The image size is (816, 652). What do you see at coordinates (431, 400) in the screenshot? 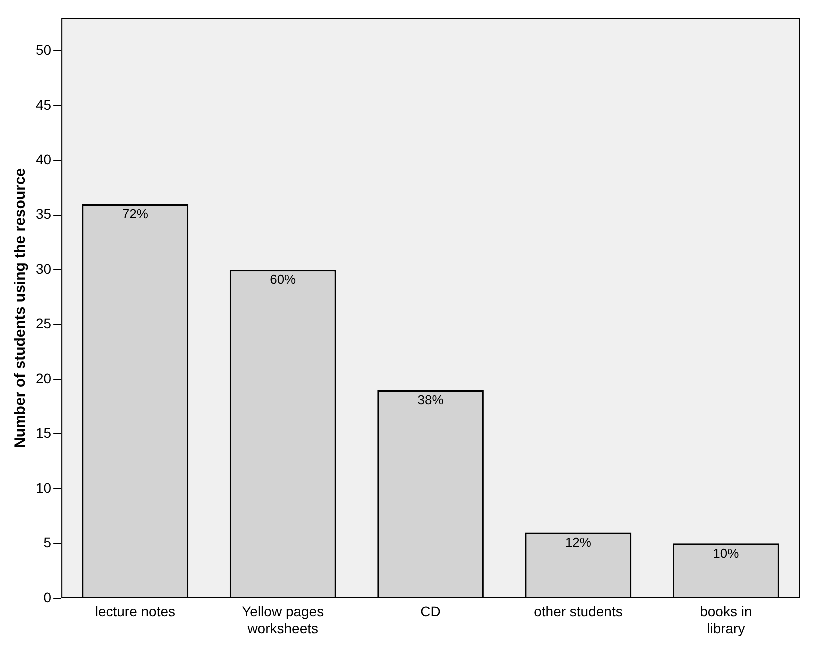
I see `annotation: 38%` at bounding box center [431, 400].